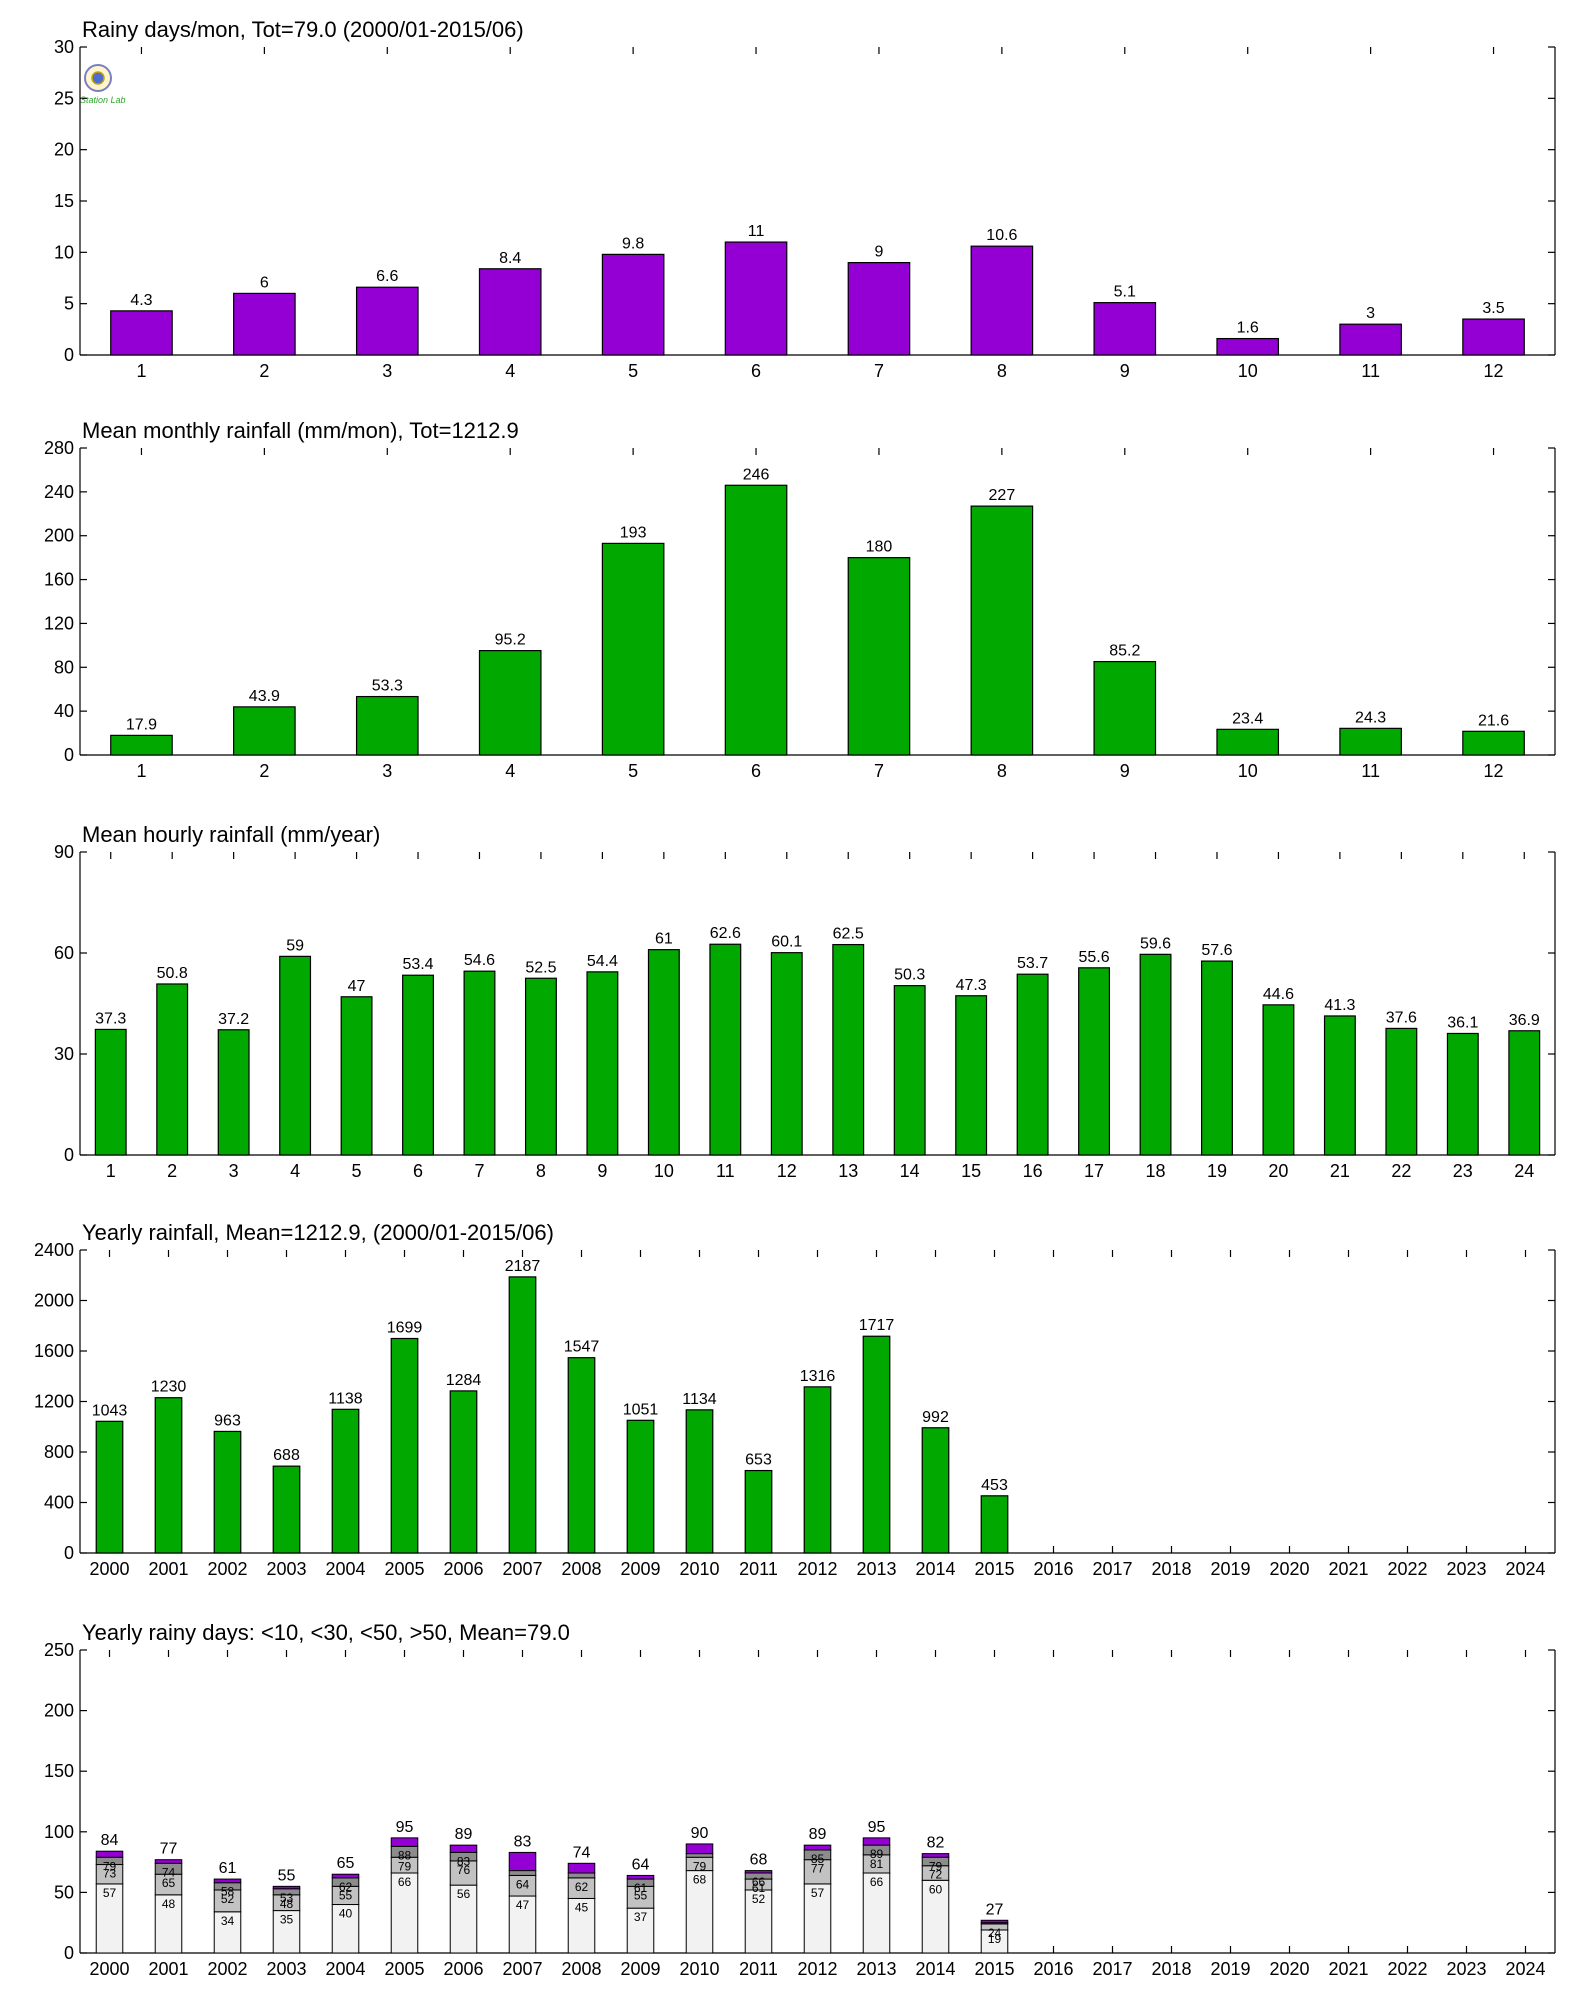 The width and height of the screenshot is (1580, 2000). What do you see at coordinates (540, 967) in the screenshot?
I see `bar-value-label: 52.5` at bounding box center [540, 967].